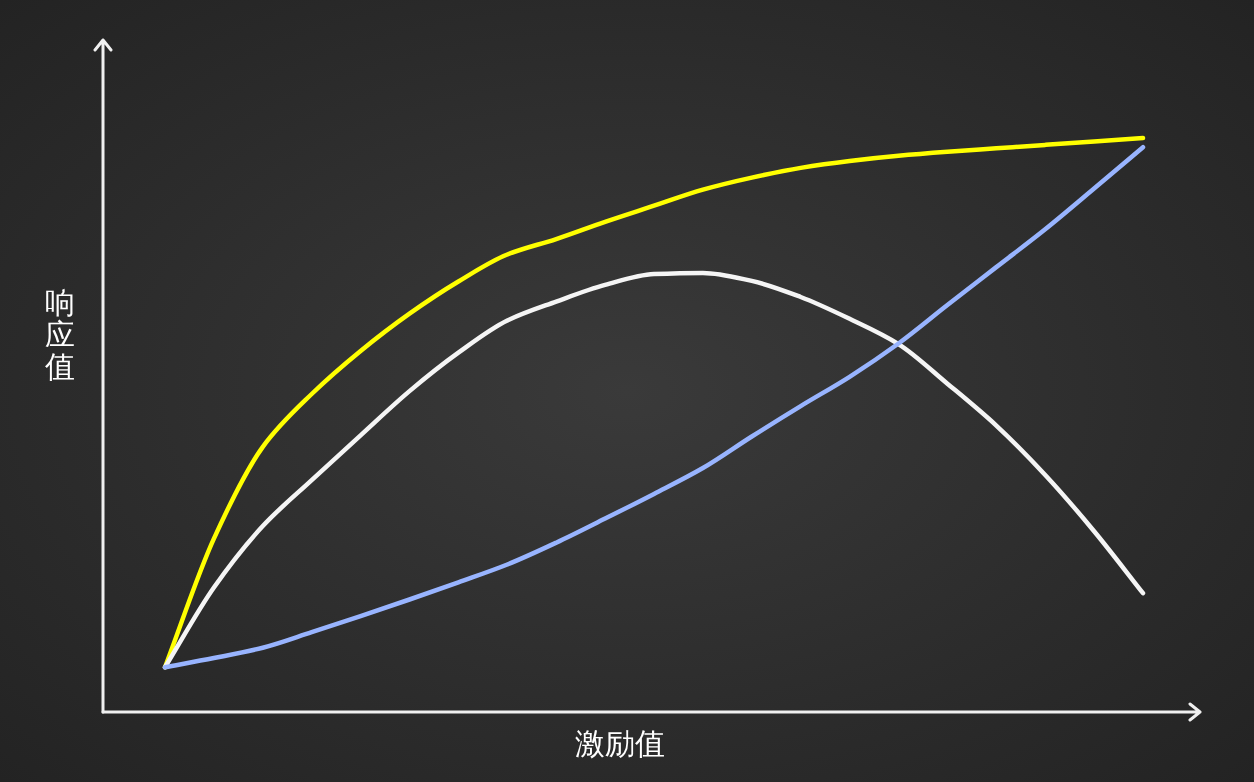 The width and height of the screenshot is (1254, 782). I want to click on ylabel: 响应值, so click(60, 334).